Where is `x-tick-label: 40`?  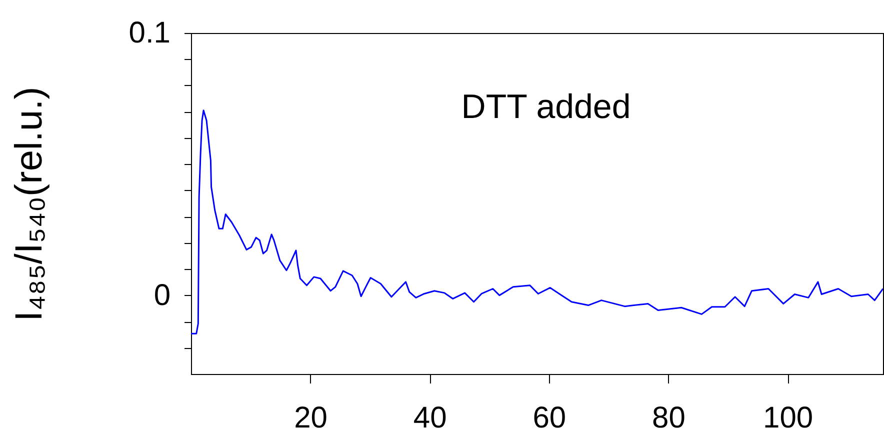 x-tick-label: 40 is located at coordinates (430, 418).